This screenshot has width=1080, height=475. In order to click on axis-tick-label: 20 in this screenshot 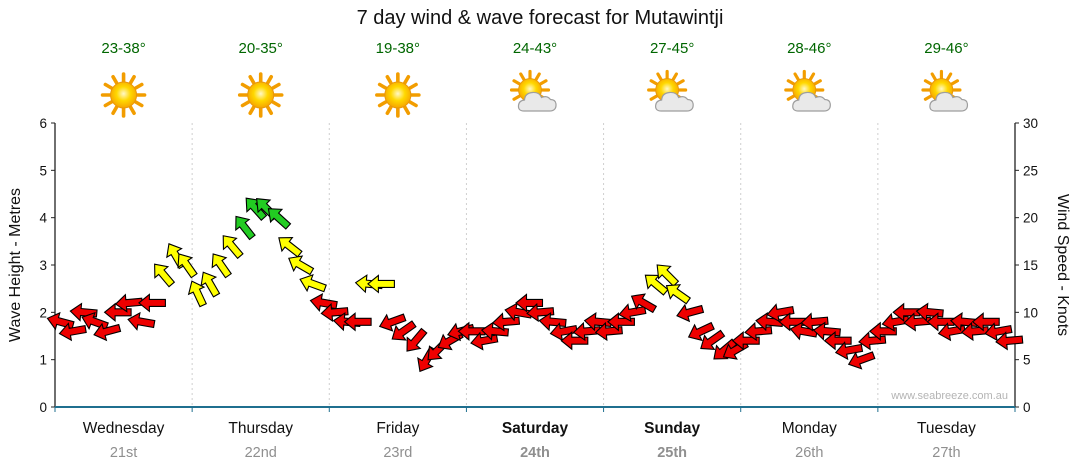, I will do `click(1030, 218)`.